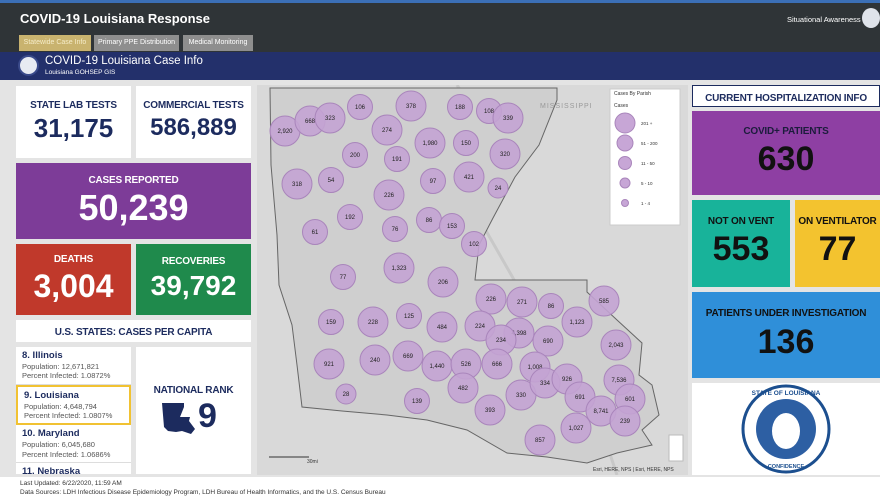 The width and height of the screenshot is (880, 499). Describe the element at coordinates (466, 365) in the screenshot. I see `parish-cases: 526` at that location.